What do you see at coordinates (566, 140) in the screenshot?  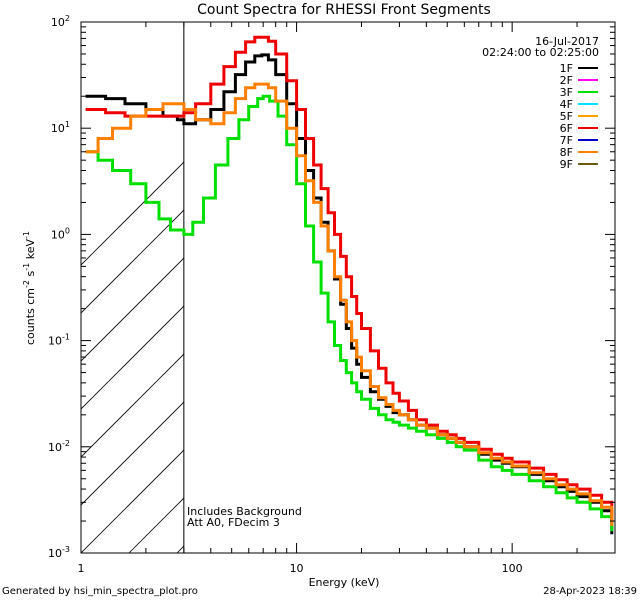 I see `legend-label-7F: 7F` at bounding box center [566, 140].